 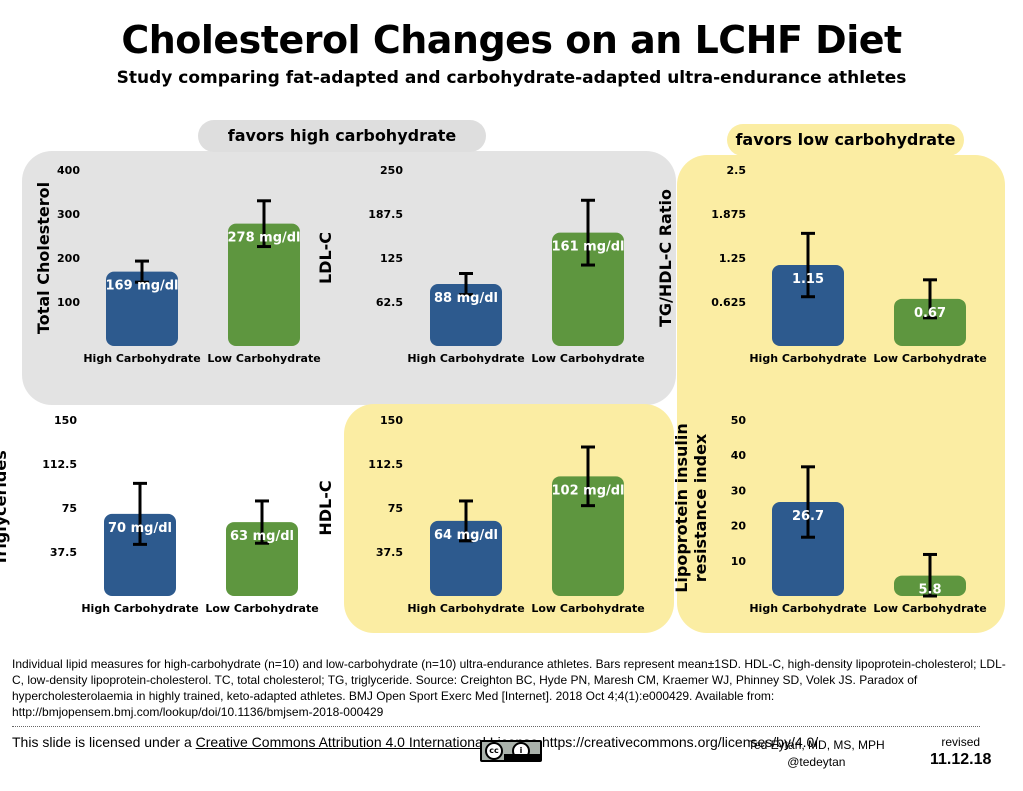 What do you see at coordinates (587, 490) in the screenshot?
I see `bar-value-label: 102 mg/dl` at bounding box center [587, 490].